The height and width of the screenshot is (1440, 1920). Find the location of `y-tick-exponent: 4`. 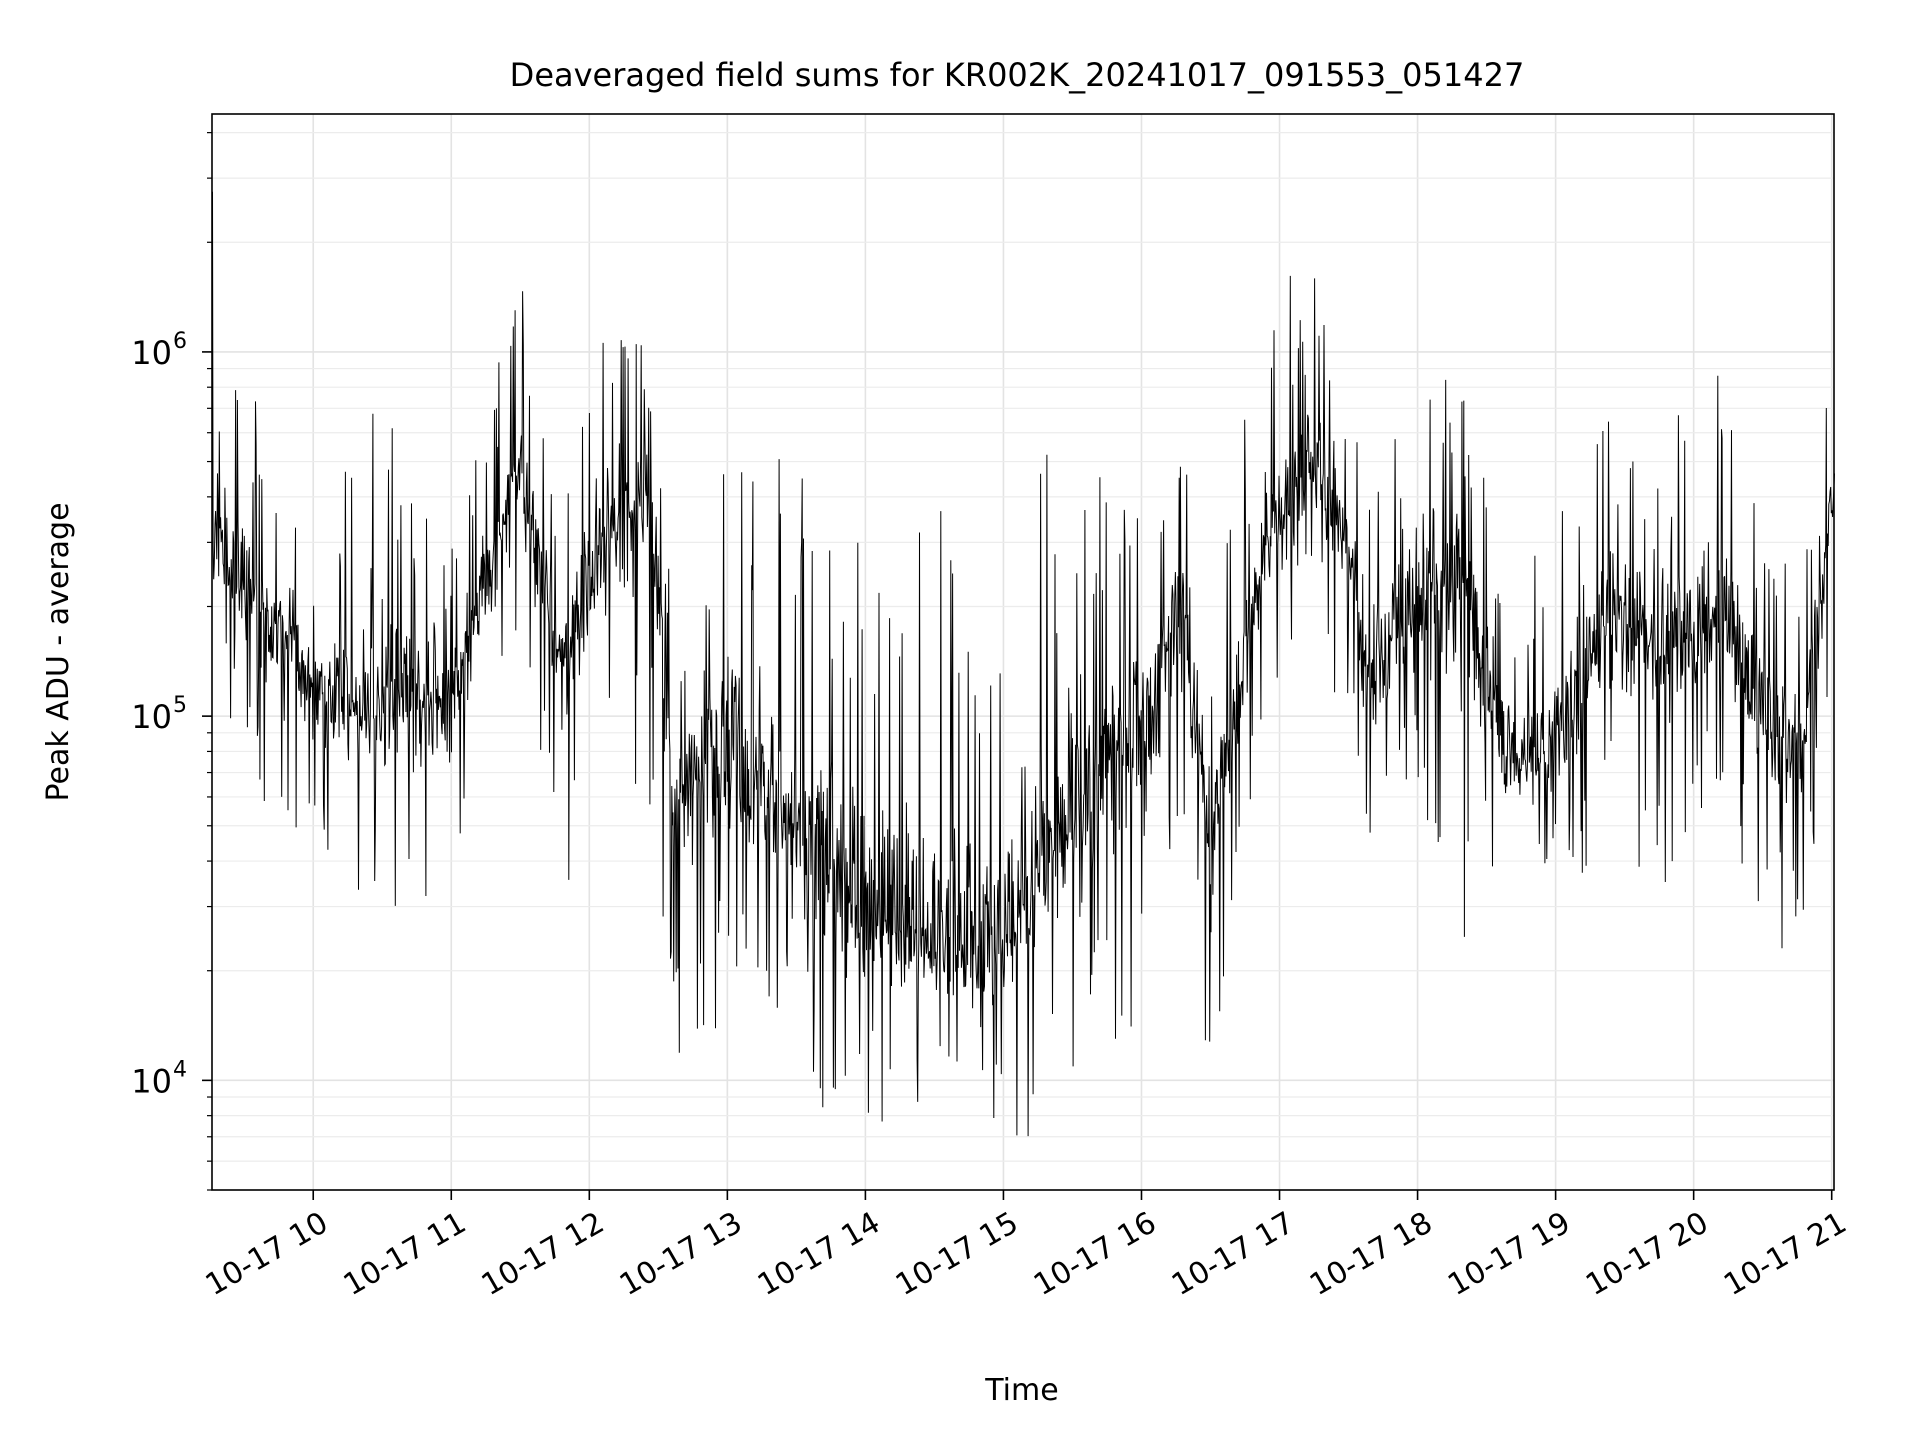

y-tick-exponent: 4 is located at coordinates (180, 1069).